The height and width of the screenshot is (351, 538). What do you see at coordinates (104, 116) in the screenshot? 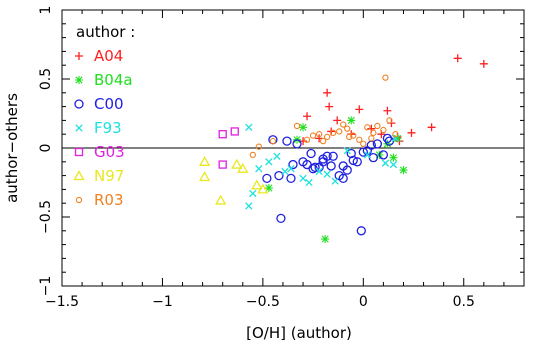
I see `legend: author : A04 B04a C00 F93 G03 N97 R03` at bounding box center [104, 116].